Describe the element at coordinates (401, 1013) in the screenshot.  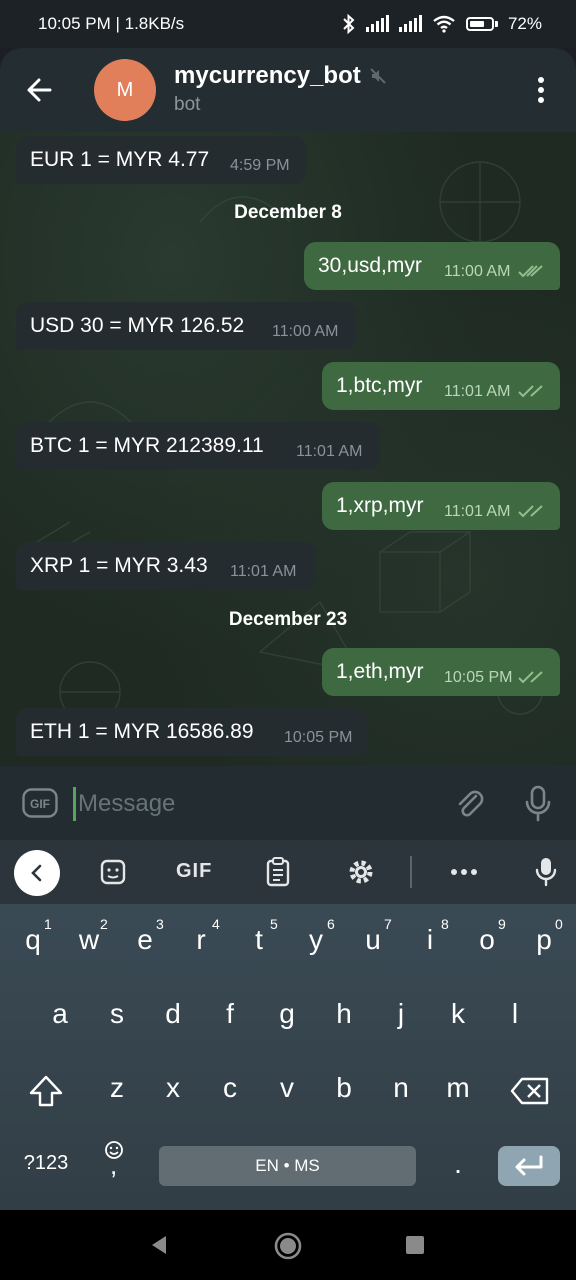
I see `key-j: j` at that location.